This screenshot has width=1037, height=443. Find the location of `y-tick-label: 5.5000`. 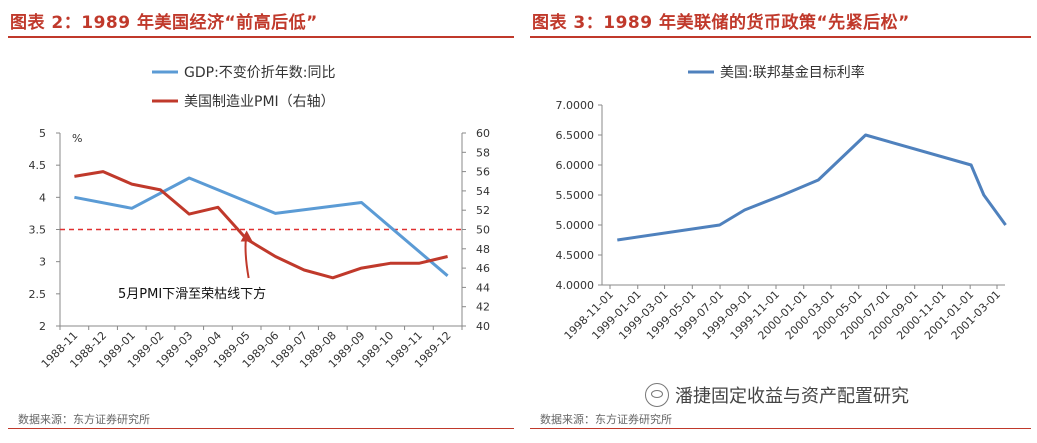

y-tick-label: 5.5000 is located at coordinates (575, 195).